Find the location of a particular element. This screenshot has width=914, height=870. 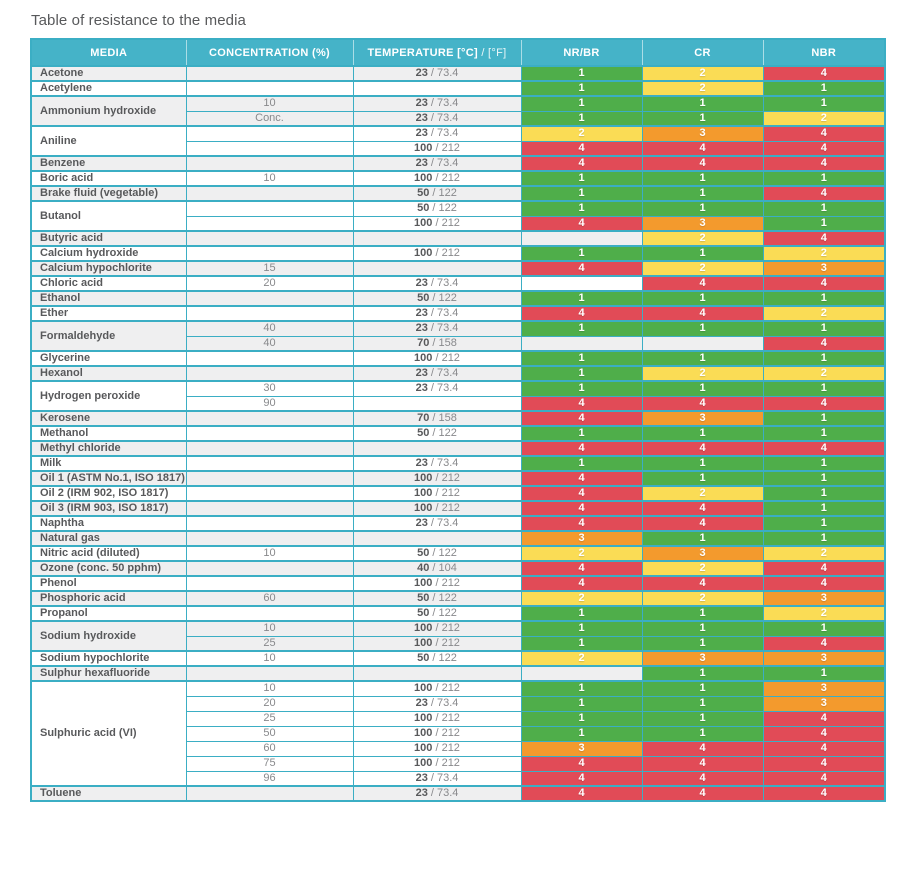

rating-cell-cr: 3 is located at coordinates (702, 133).